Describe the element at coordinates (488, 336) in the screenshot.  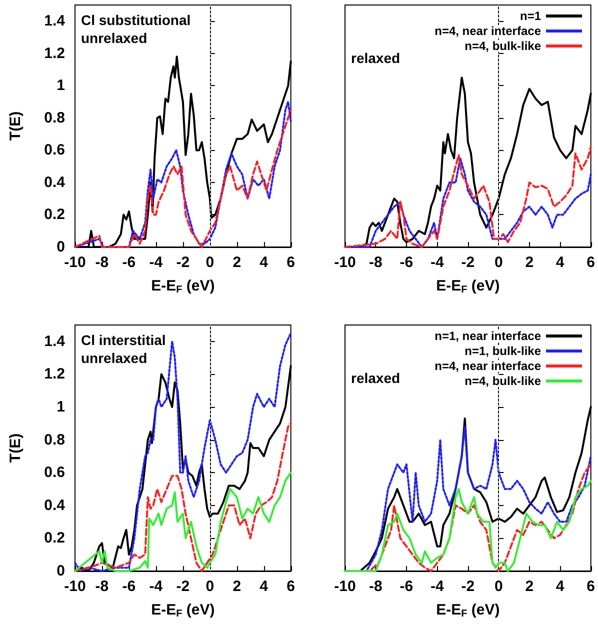
I see `legend-label: n=1, near interface` at that location.